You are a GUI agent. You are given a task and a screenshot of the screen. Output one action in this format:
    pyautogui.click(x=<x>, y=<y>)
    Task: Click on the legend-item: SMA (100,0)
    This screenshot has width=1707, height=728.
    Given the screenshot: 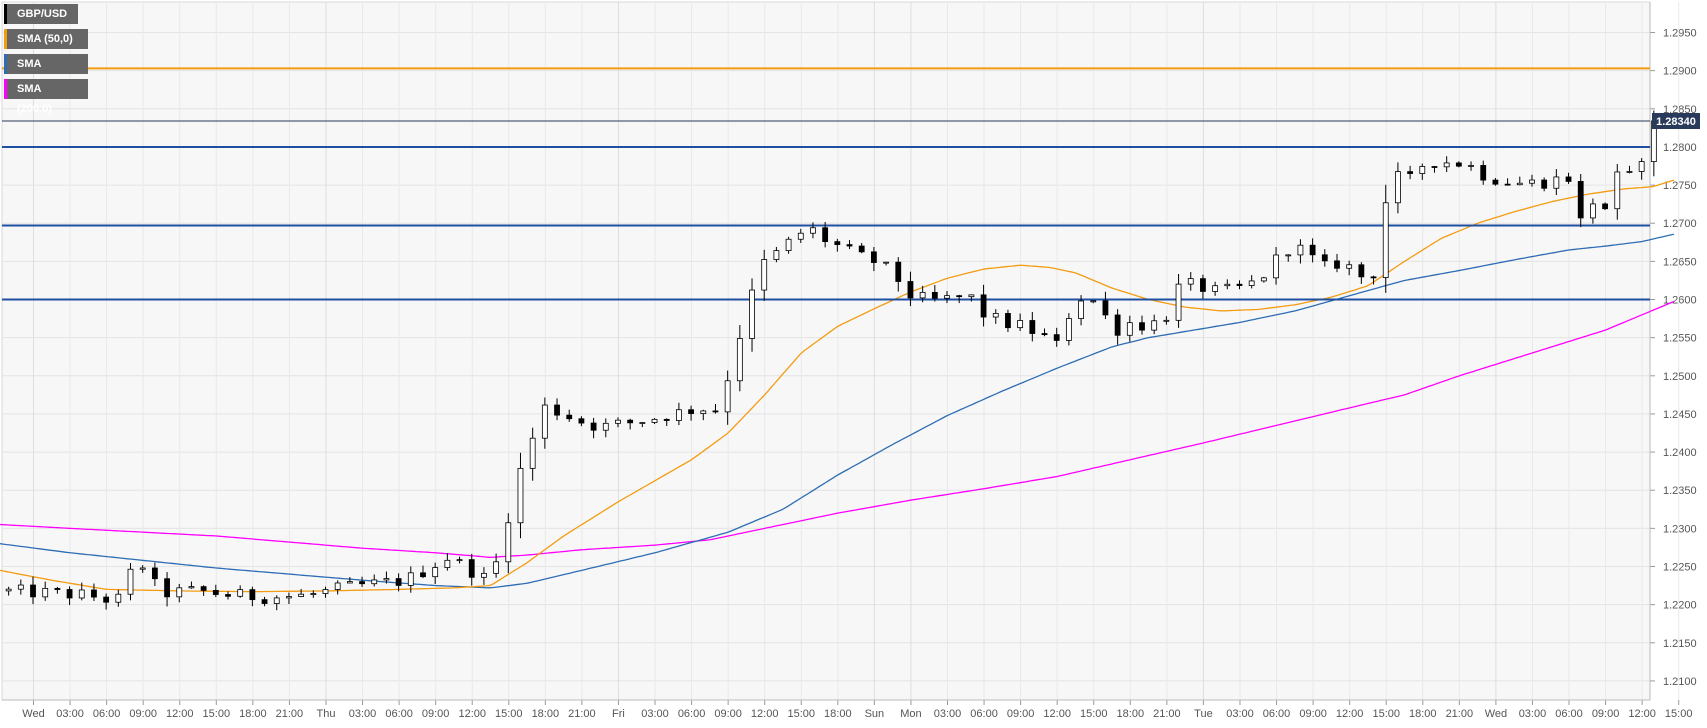 What is the action you would take?
    pyautogui.click(x=46, y=72)
    